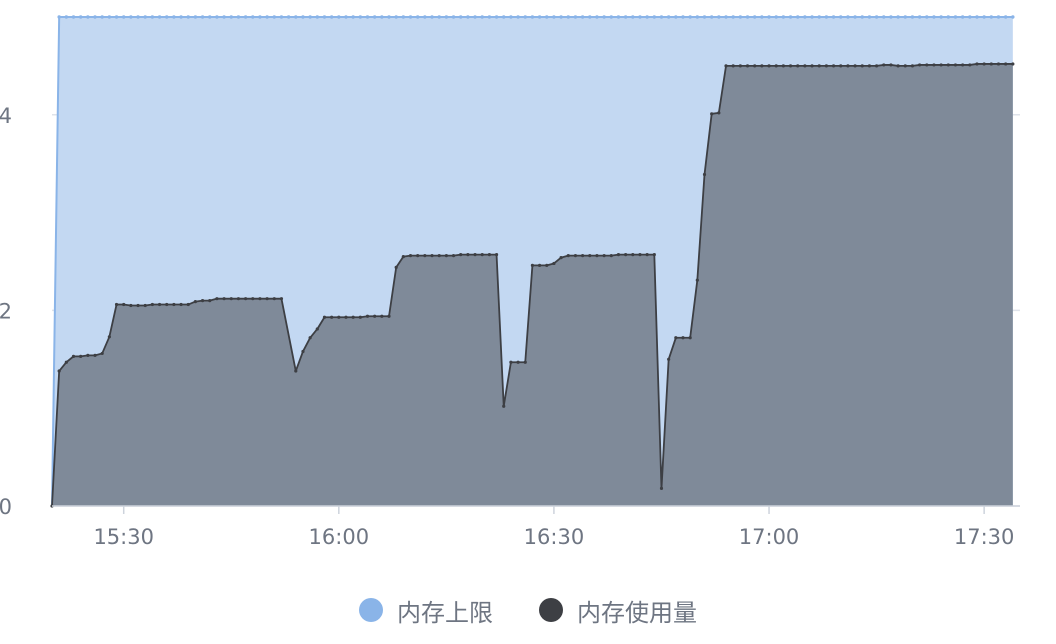  I want to click on legend-item-memory-usage: 内存使用量, so click(618, 610).